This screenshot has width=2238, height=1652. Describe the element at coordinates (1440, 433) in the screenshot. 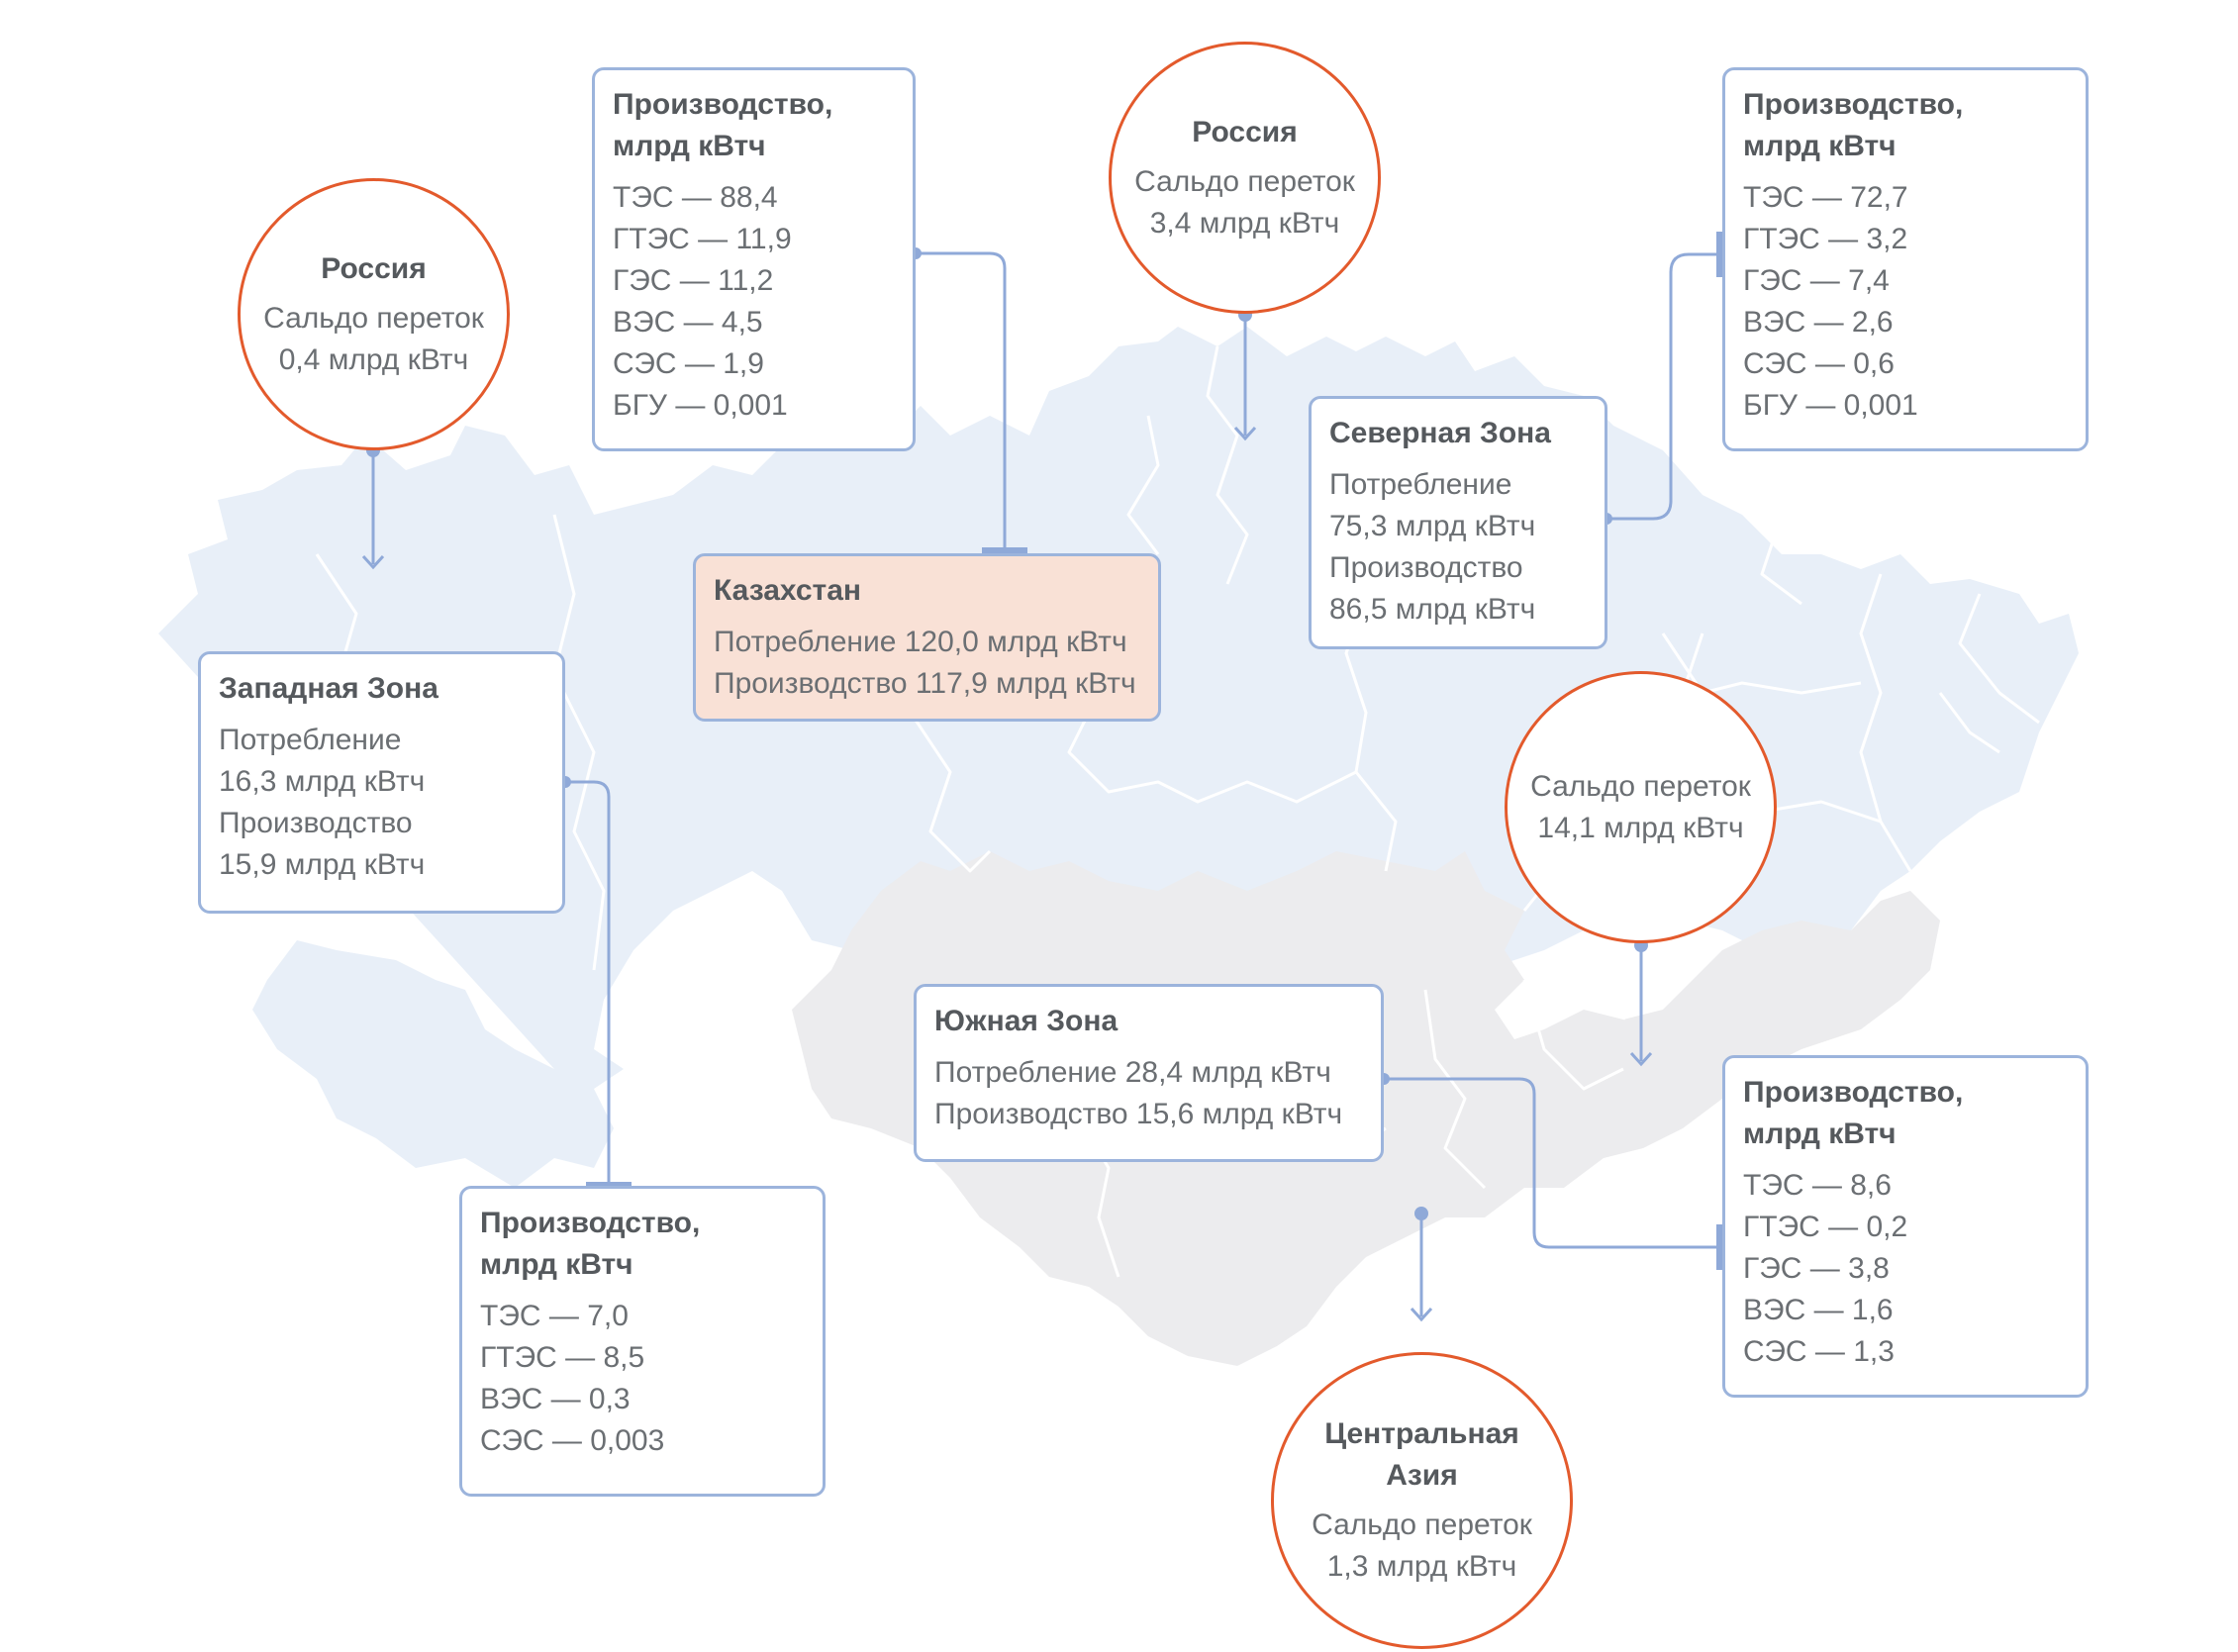

I see `north-zone-title: Северная Зона` at that location.